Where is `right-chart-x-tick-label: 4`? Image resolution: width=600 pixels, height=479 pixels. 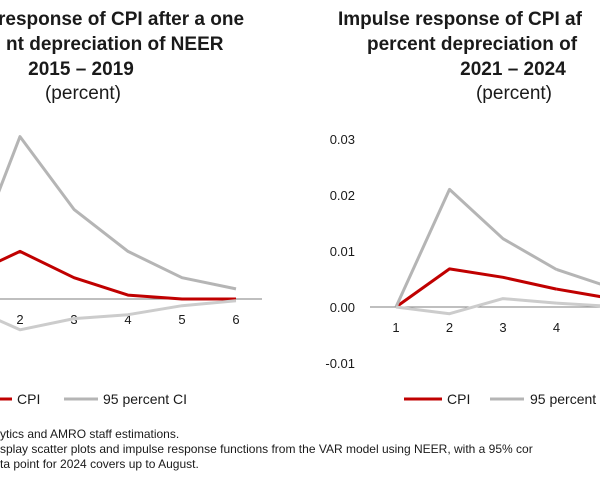 right-chart-x-tick-label: 4 is located at coordinates (556, 327).